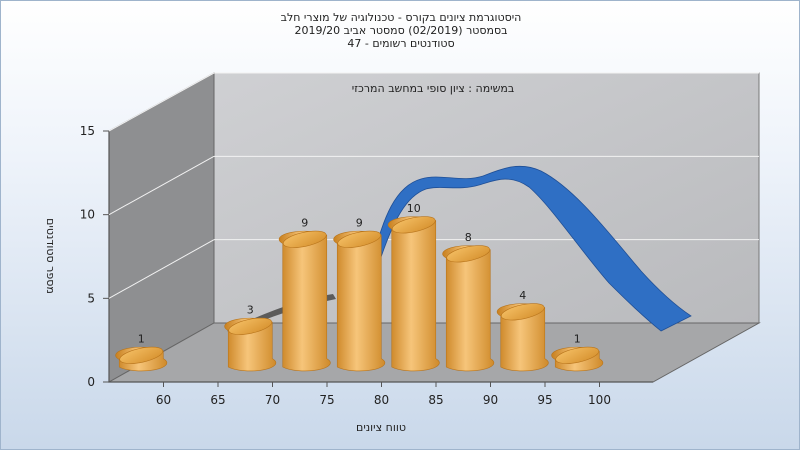  Describe the element at coordinates (87, 256) in the screenshot. I see `y-tick-labels: 0 5 10 15` at that location.